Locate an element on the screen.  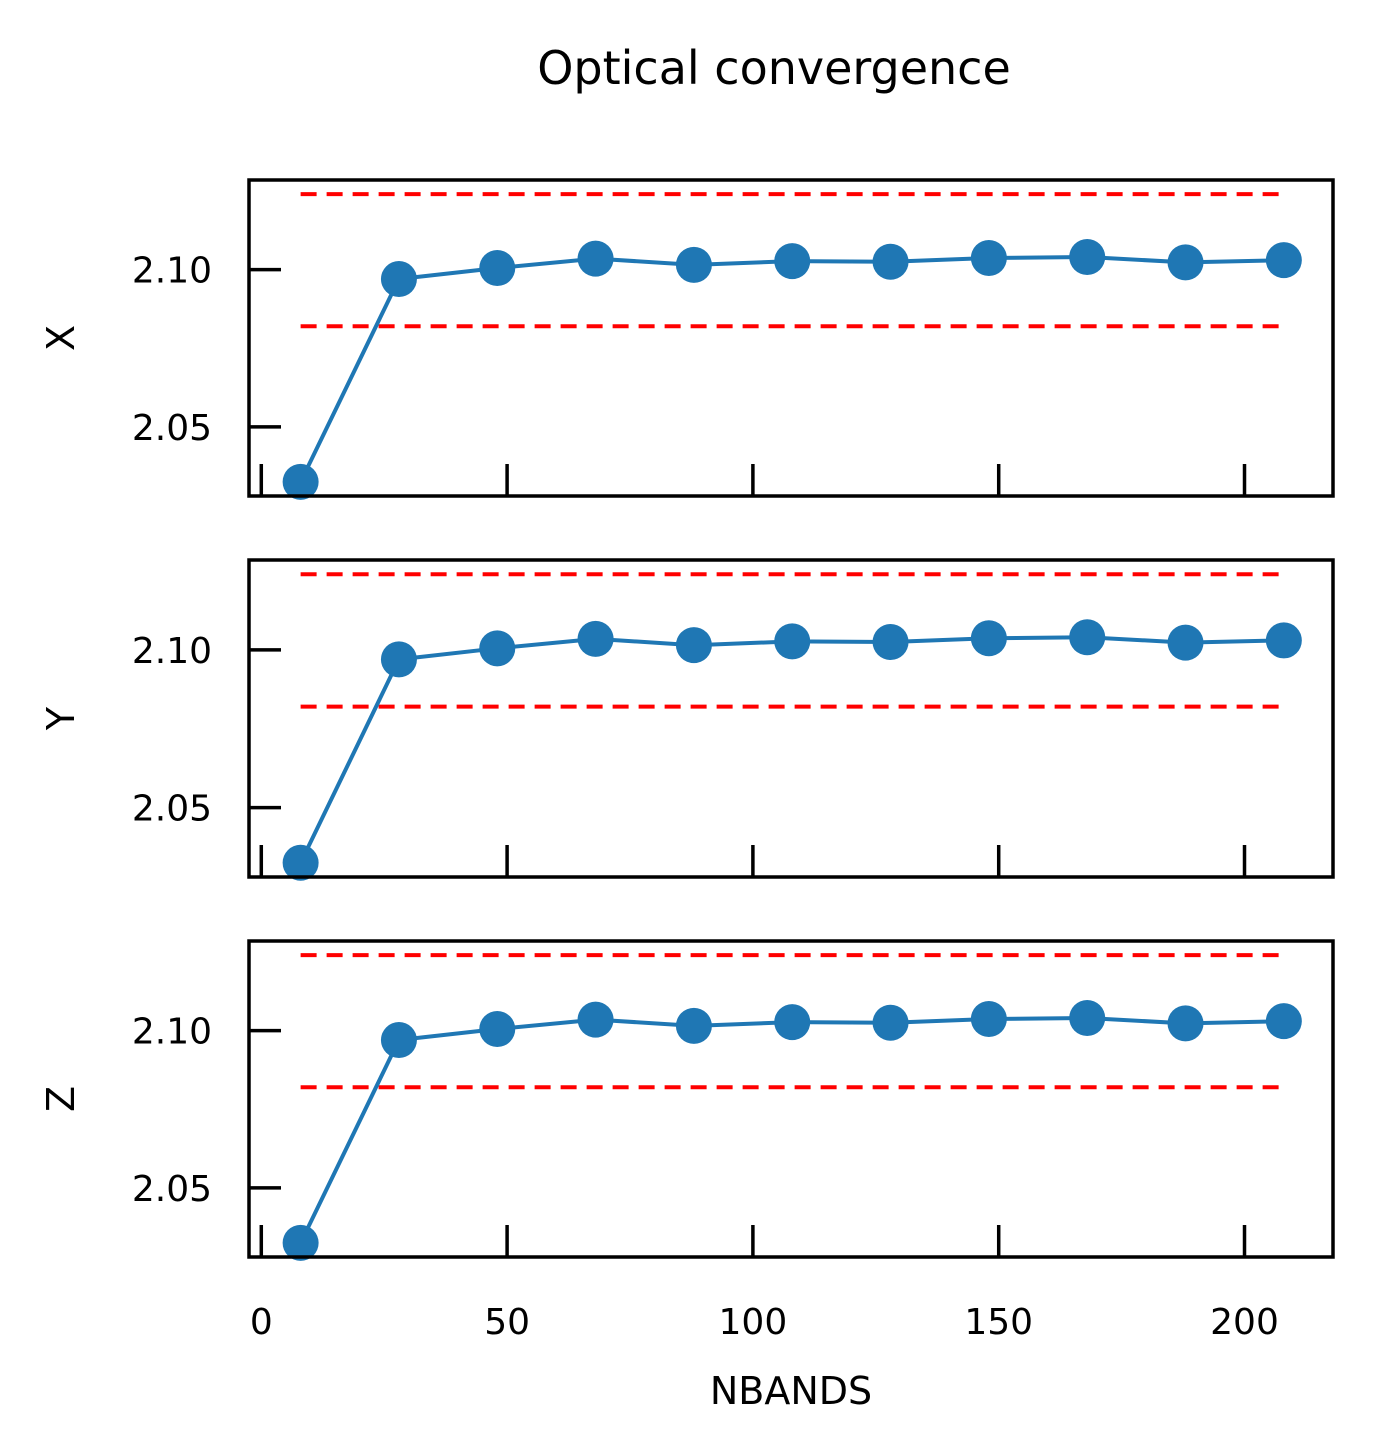
x-tick-label: 200 is located at coordinates (1244, 1322).